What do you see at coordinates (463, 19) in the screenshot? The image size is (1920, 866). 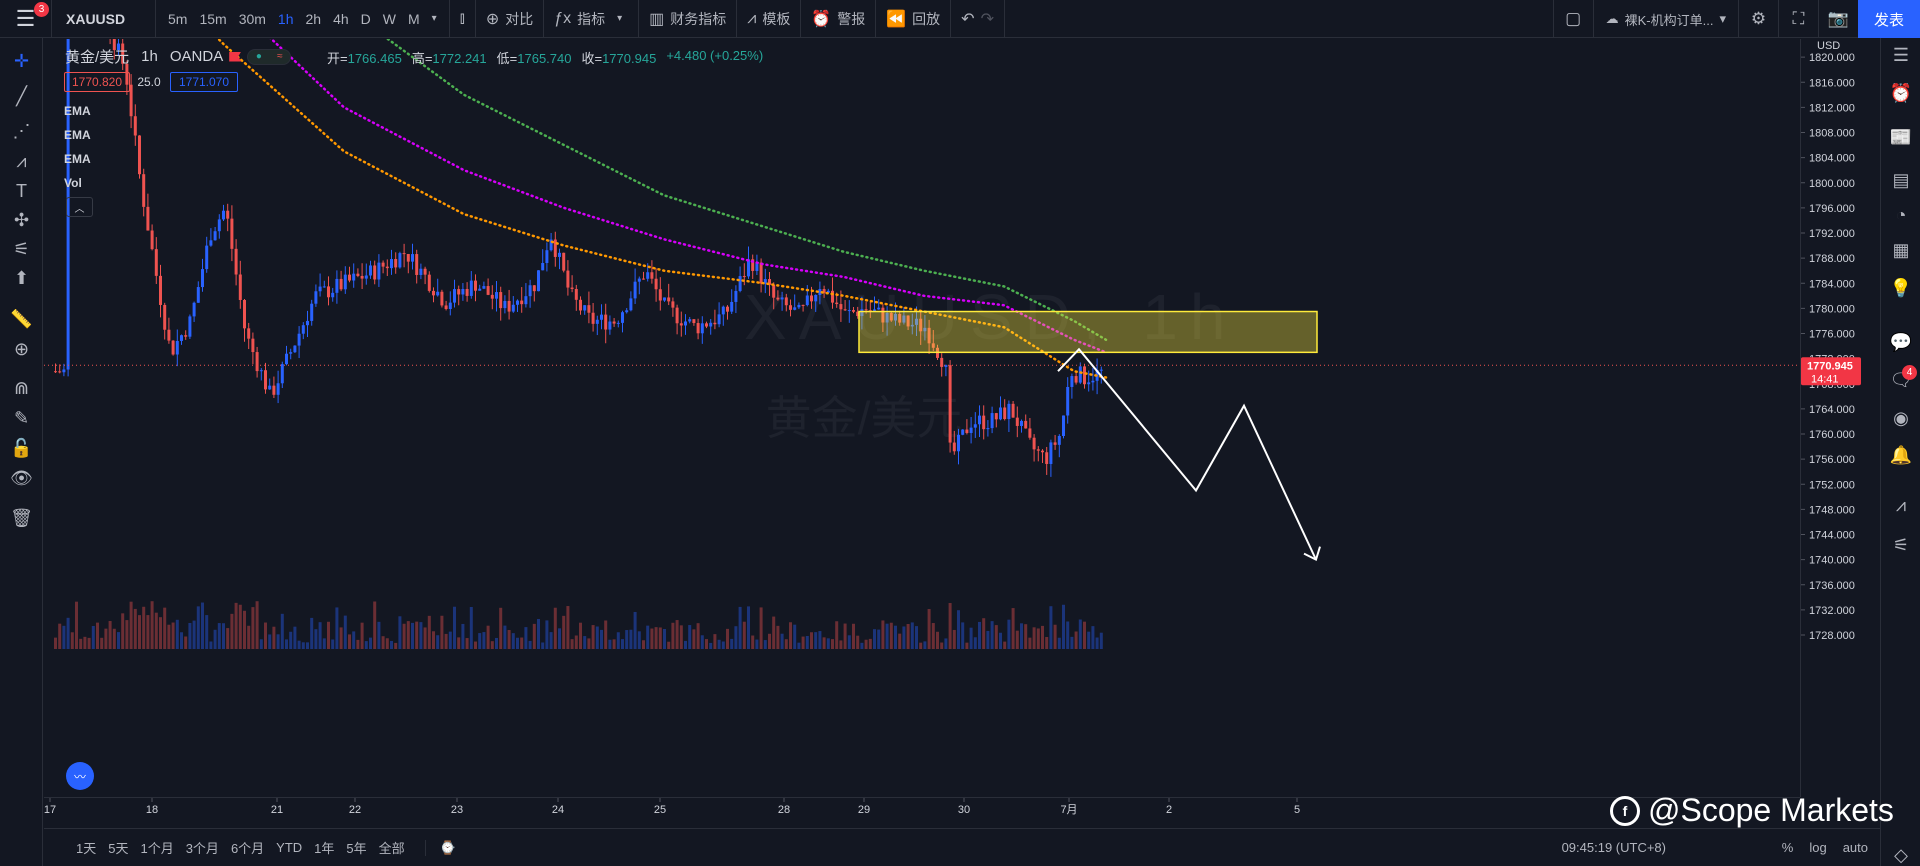 I see `chart-type-button: ⫾` at bounding box center [463, 19].